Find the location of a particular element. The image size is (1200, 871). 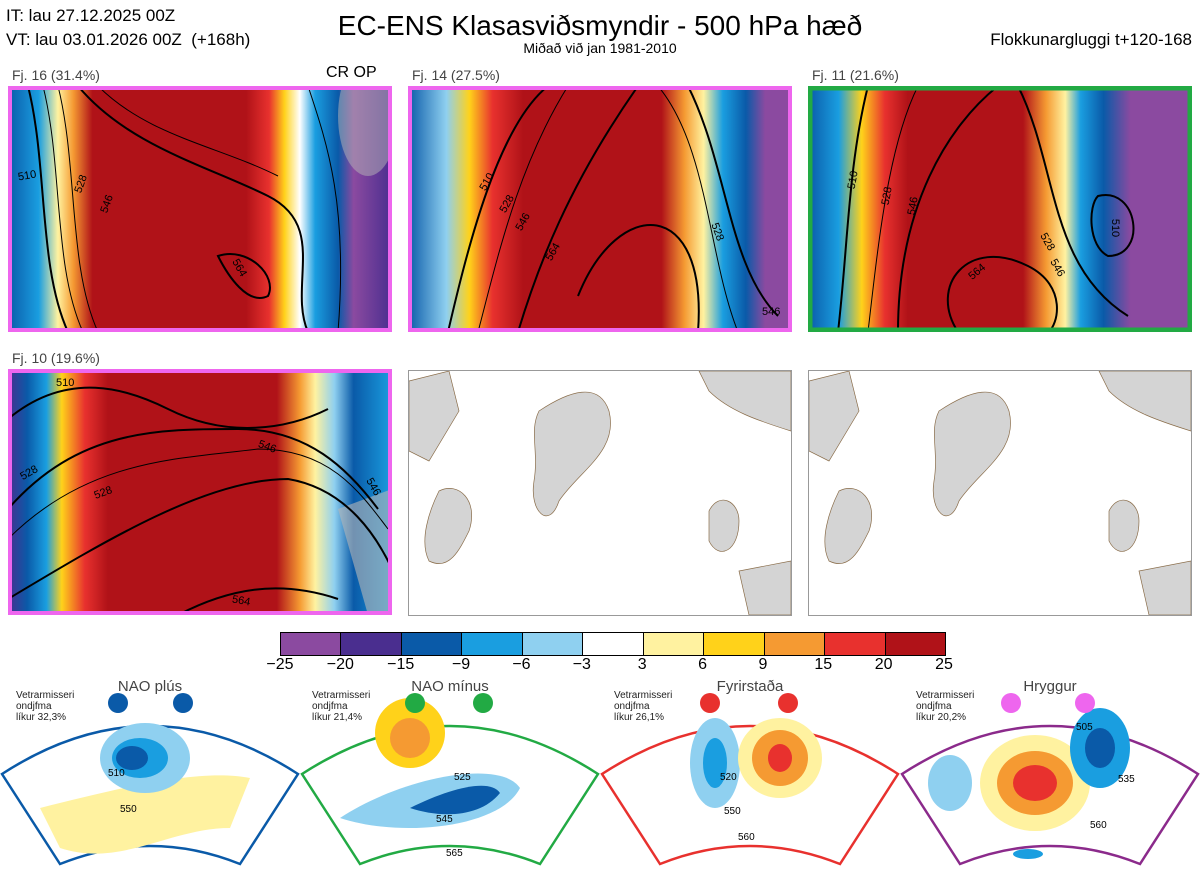

regime-title: NAO mínus is located at coordinates (450, 686).